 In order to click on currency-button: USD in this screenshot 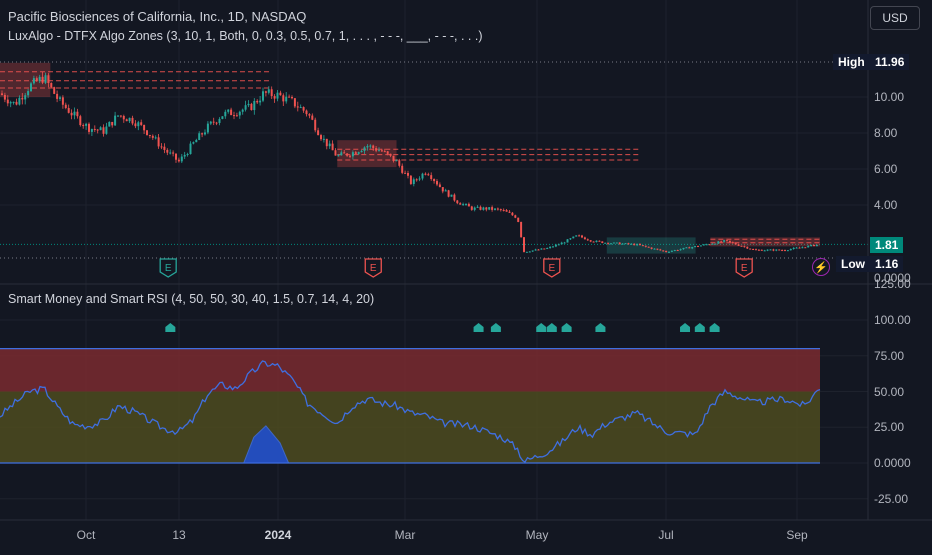, I will do `click(895, 18)`.